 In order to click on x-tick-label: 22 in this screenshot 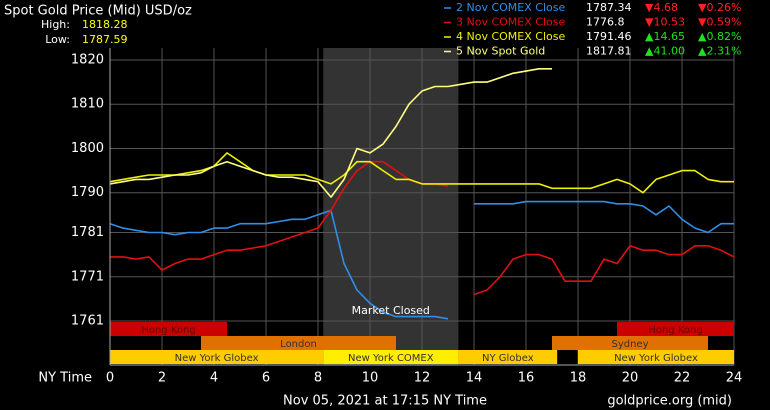, I will do `click(682, 378)`.